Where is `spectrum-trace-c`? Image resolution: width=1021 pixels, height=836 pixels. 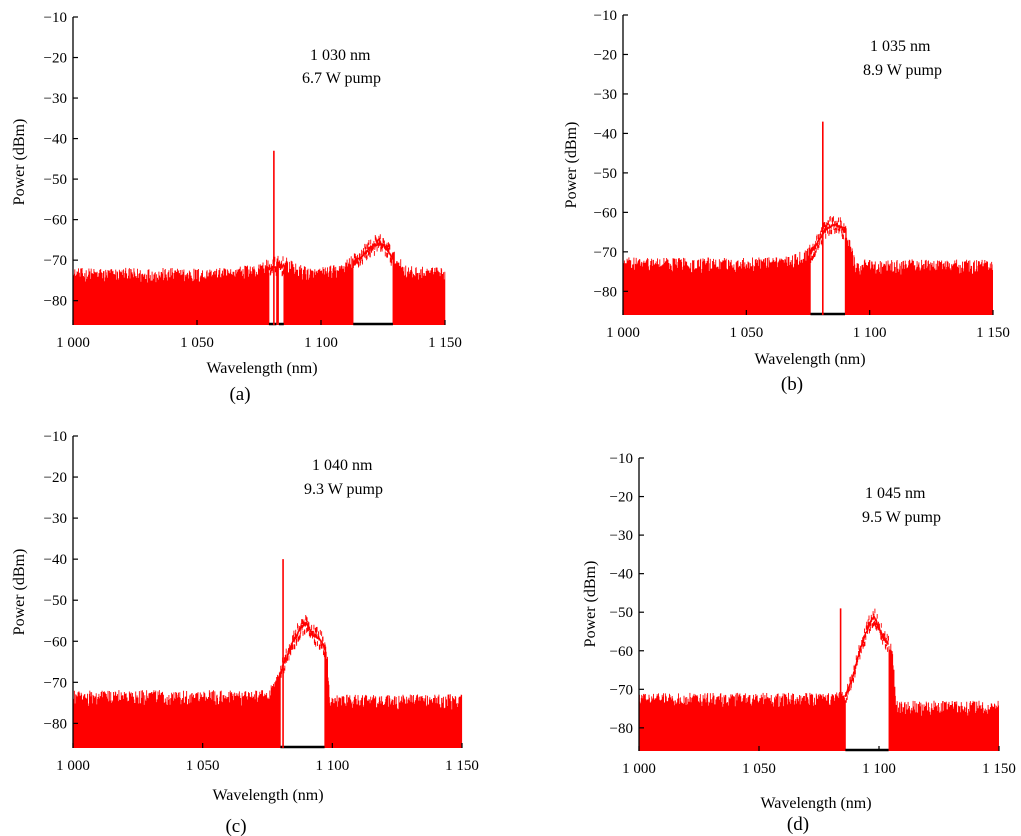
spectrum-trace-c is located at coordinates (267, 654).